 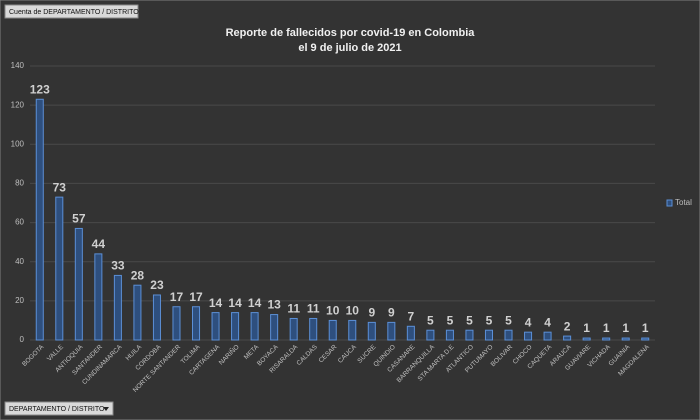 What do you see at coordinates (106, 409) in the screenshot?
I see `dropdown-arrow` at bounding box center [106, 409].